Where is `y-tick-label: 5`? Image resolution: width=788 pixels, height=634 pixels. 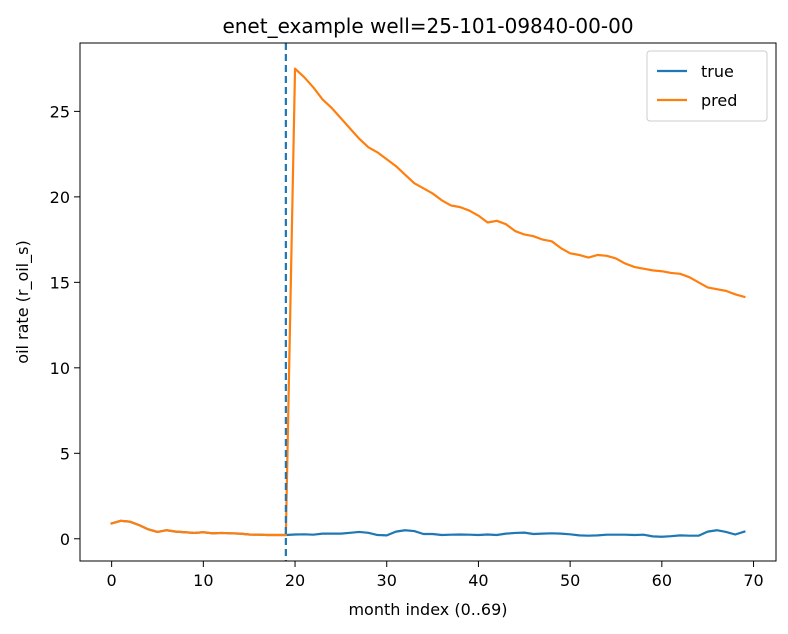
y-tick-label: 5 is located at coordinates (65, 453).